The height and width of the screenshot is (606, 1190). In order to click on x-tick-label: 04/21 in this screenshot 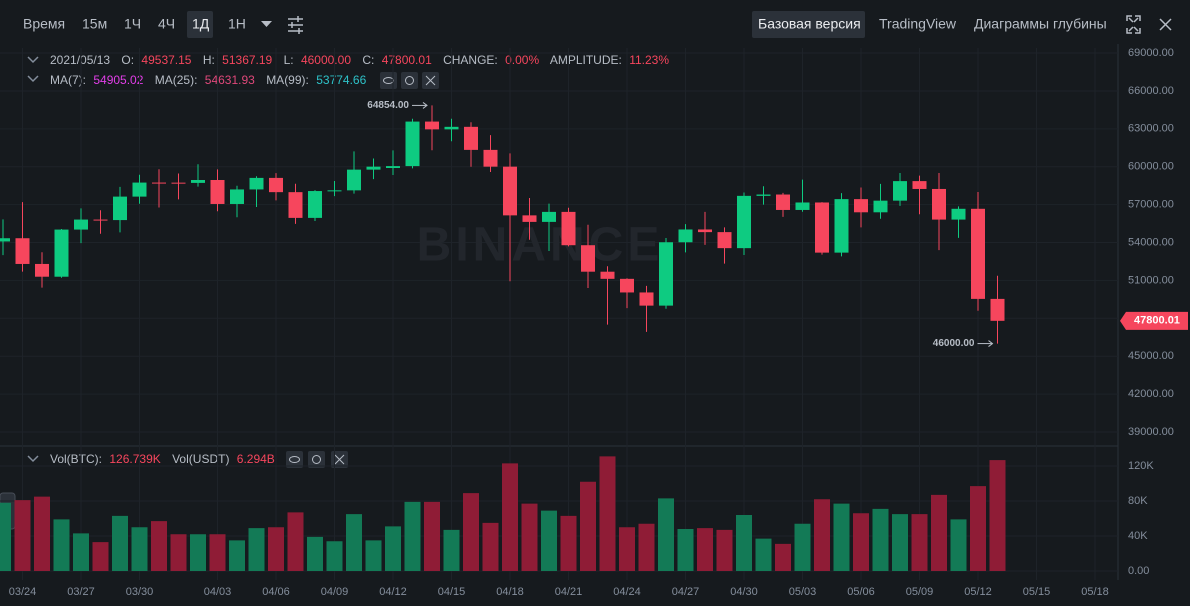, I will do `click(569, 592)`.